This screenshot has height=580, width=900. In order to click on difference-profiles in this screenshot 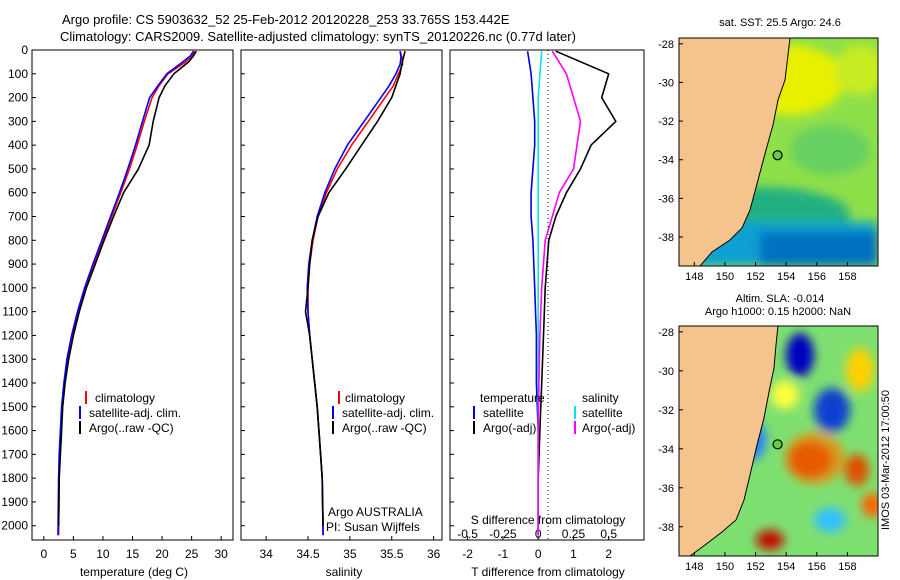, I will do `click(571, 293)`.